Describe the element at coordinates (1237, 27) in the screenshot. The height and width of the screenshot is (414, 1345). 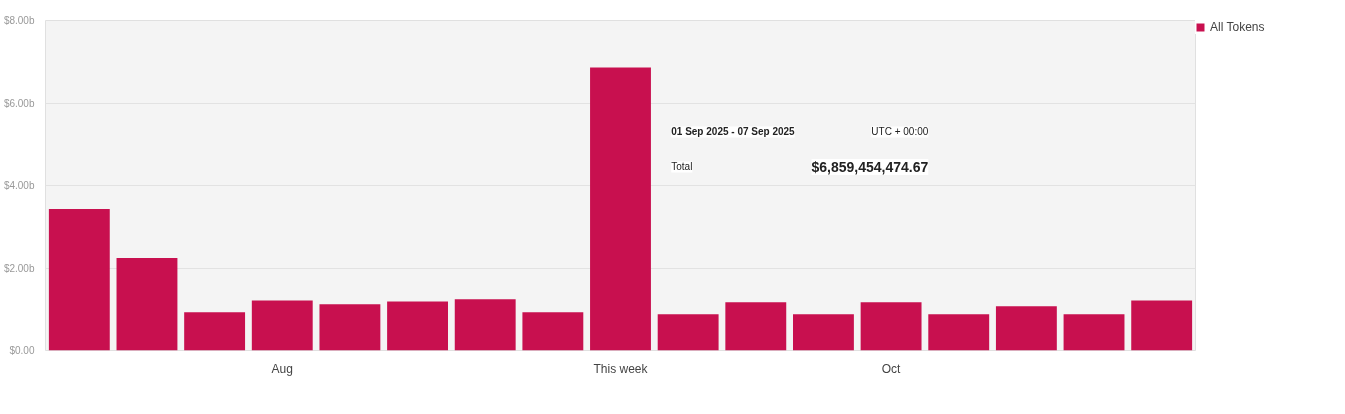
I see `legend-label: All Tokens` at that location.